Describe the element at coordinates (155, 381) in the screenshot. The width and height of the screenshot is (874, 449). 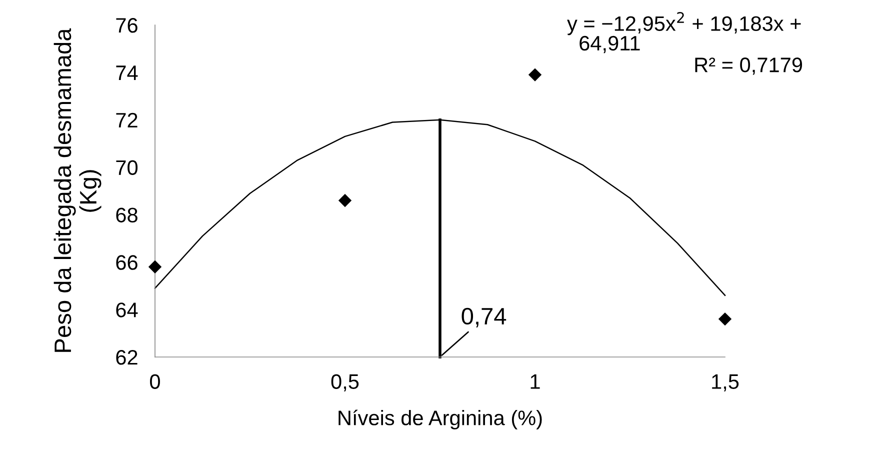
I see `x-tick-label: 0` at that location.